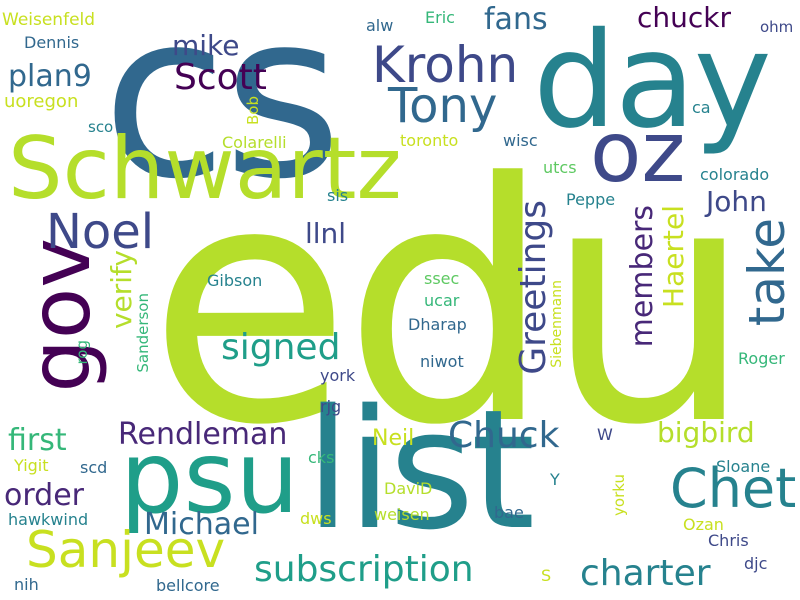  I want to click on word-greetings: Greetings, so click(533, 287).